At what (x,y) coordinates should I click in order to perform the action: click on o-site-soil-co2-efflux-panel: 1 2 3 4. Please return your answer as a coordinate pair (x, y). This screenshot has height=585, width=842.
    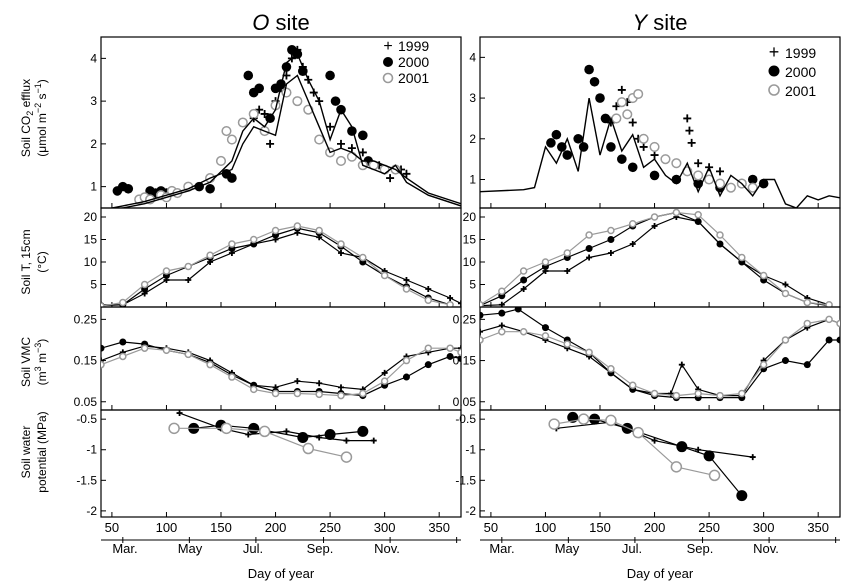
    Looking at the image, I should click on (276, 122).